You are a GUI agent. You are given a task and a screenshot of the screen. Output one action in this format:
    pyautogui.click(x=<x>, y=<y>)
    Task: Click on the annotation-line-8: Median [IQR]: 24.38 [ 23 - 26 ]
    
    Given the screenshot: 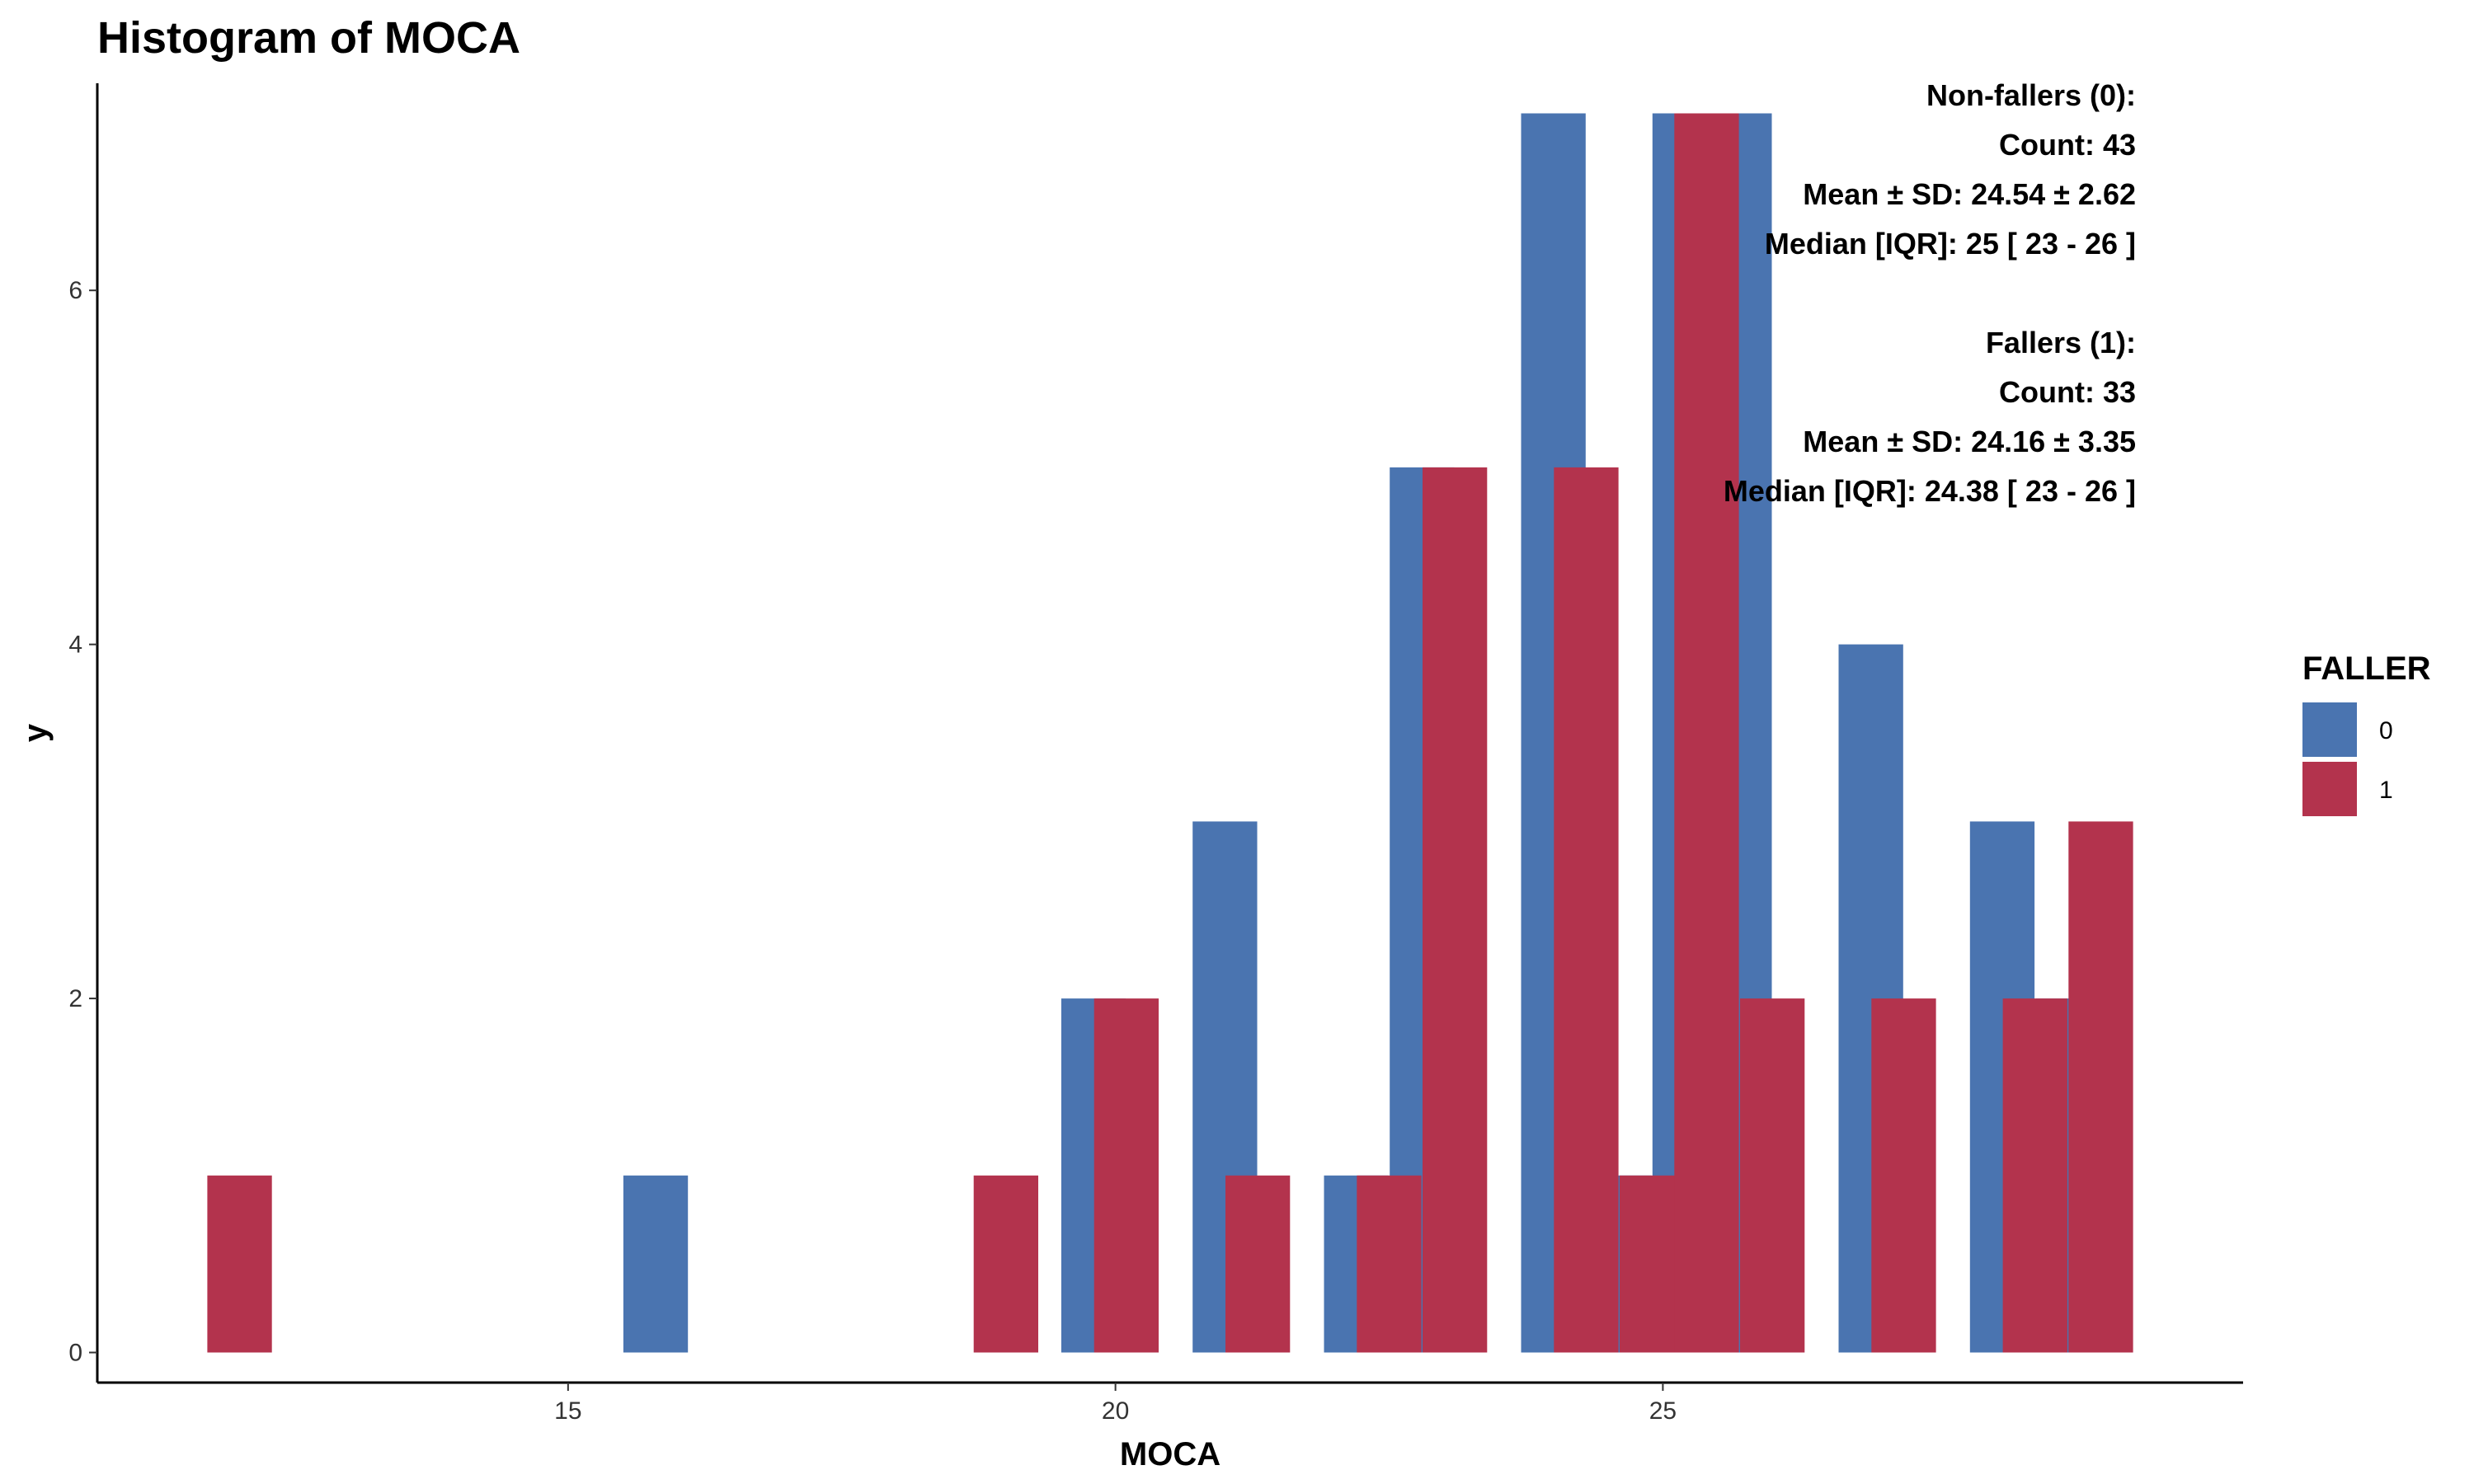 What is the action you would take?
    pyautogui.click(x=1930, y=491)
    